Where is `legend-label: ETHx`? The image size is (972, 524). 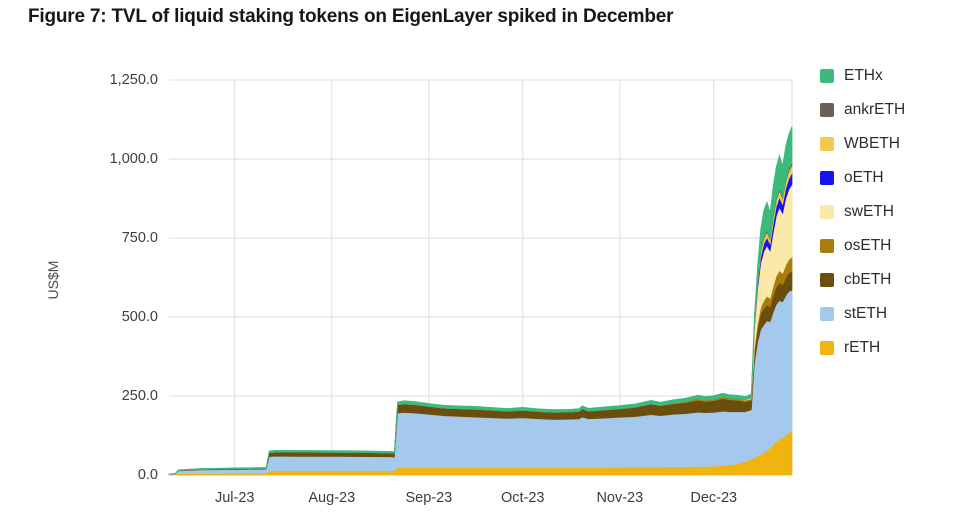 legend-label: ETHx is located at coordinates (863, 75).